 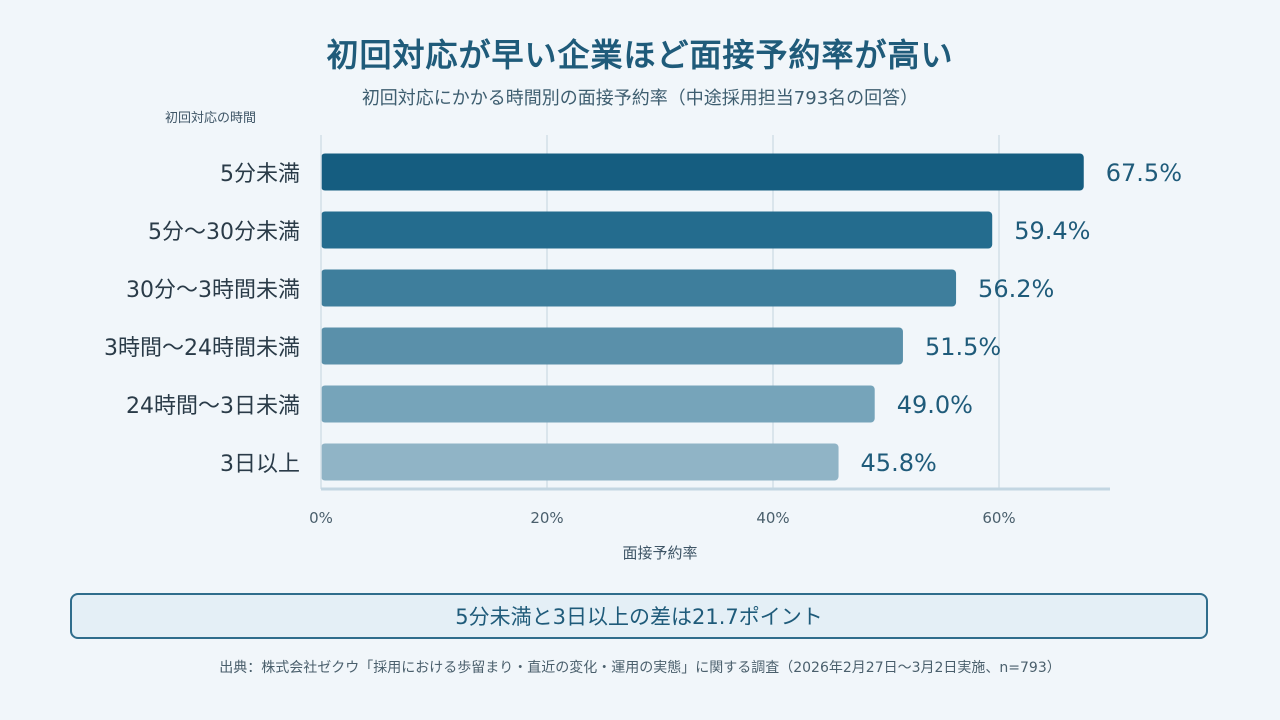 I want to click on category-label: 5分未満, so click(x=260, y=174).